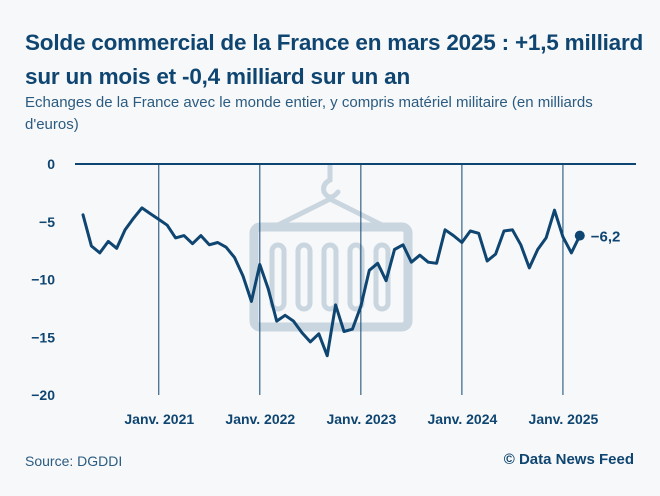 The image size is (660, 496). What do you see at coordinates (260, 419) in the screenshot?
I see `x-tick-label: Janv. 2022` at bounding box center [260, 419].